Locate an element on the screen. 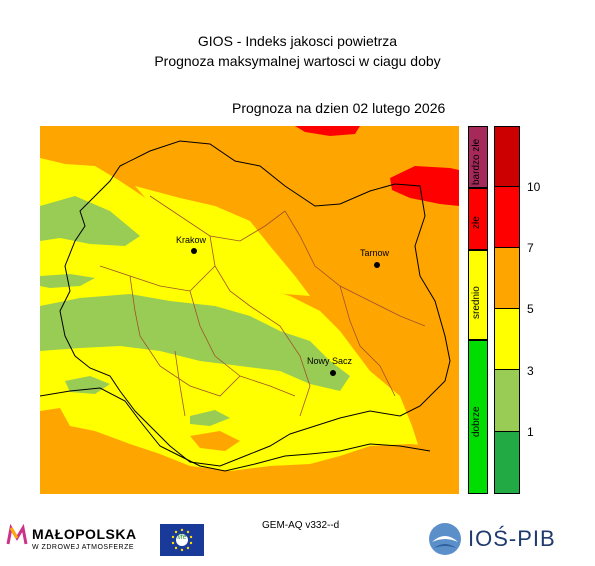 This screenshot has width=595, height=566. eu-life-logo: life is located at coordinates (182, 540).